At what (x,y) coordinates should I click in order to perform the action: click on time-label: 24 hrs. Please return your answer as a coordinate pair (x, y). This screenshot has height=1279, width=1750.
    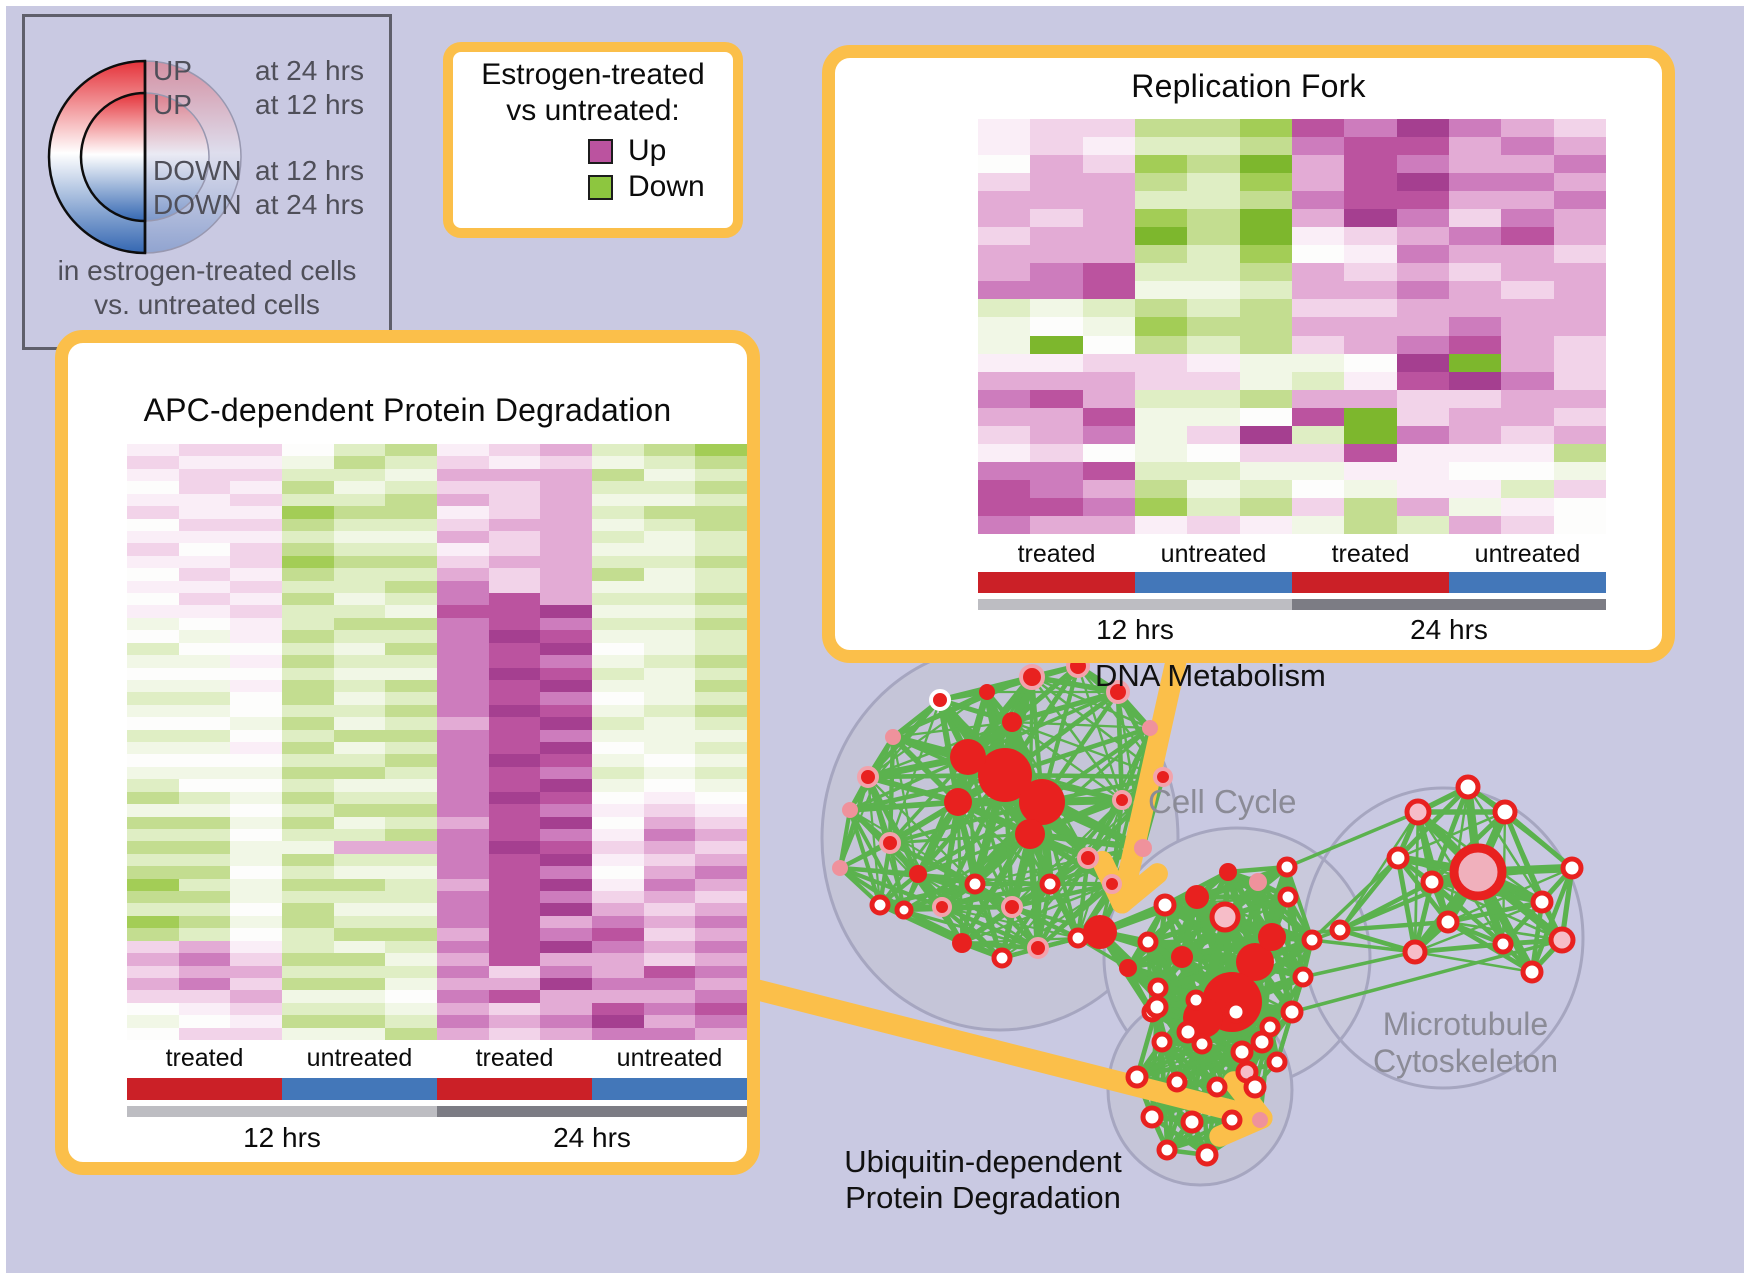
    Looking at the image, I should click on (1449, 629).